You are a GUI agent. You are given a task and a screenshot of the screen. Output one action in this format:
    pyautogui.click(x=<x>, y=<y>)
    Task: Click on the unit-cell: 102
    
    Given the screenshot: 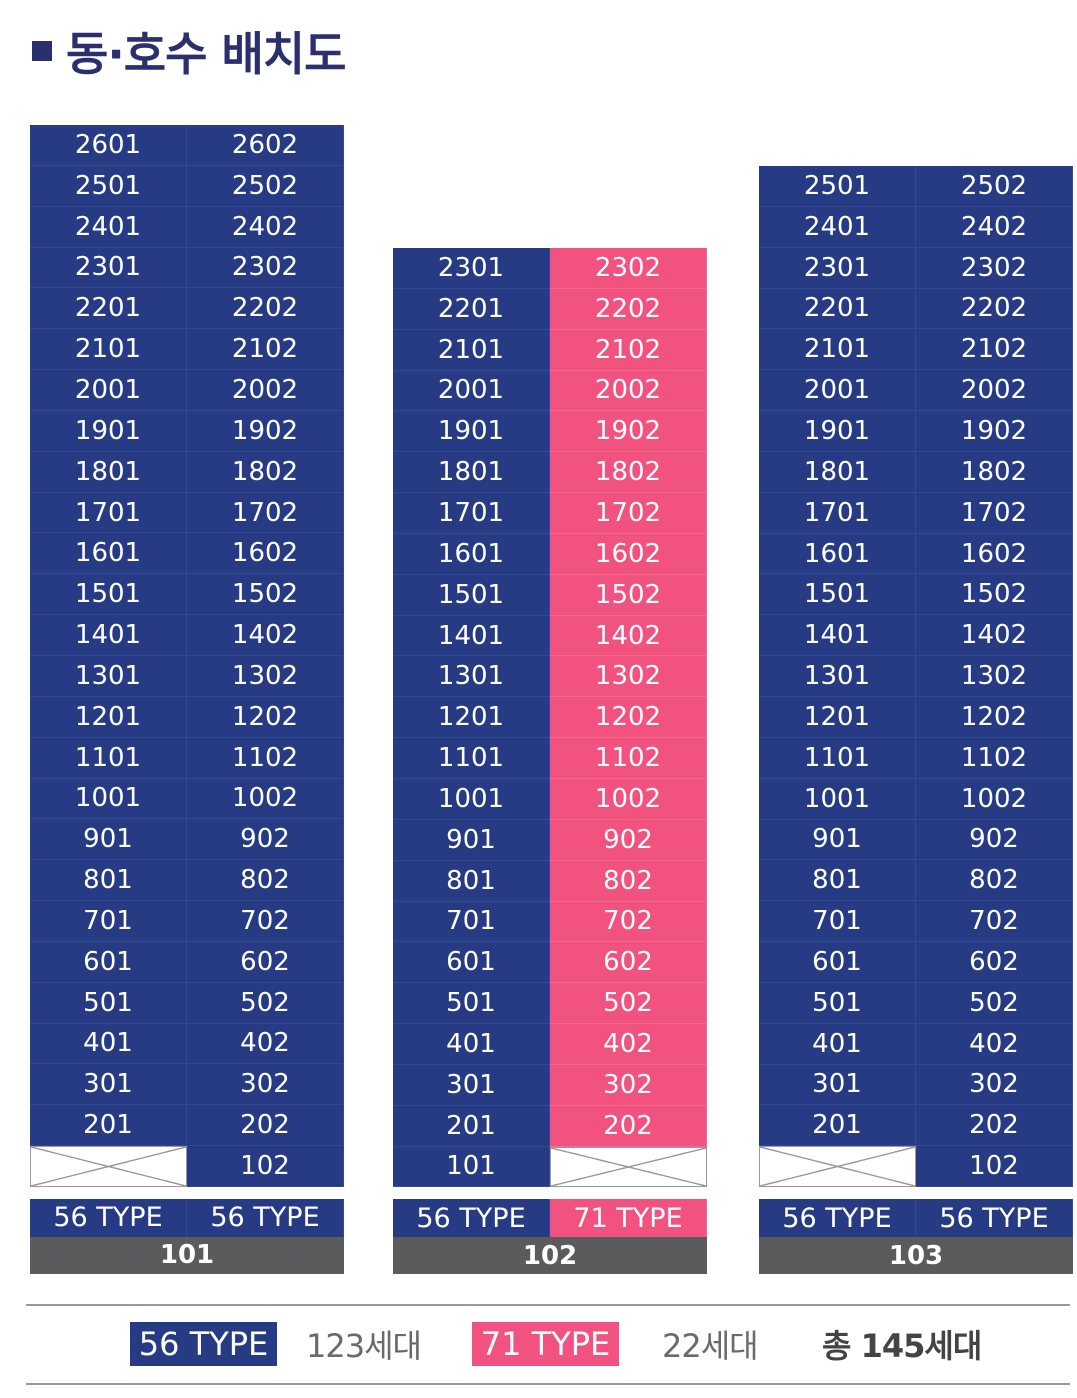 What is the action you would take?
    pyautogui.click(x=994, y=1167)
    